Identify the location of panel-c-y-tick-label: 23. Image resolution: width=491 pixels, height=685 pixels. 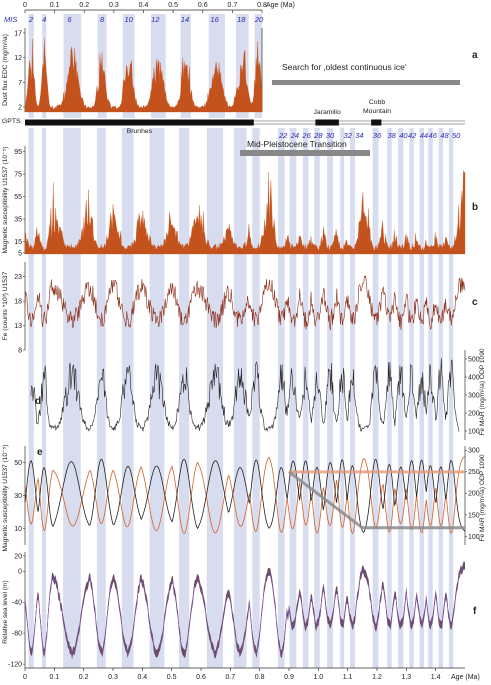
(18, 277).